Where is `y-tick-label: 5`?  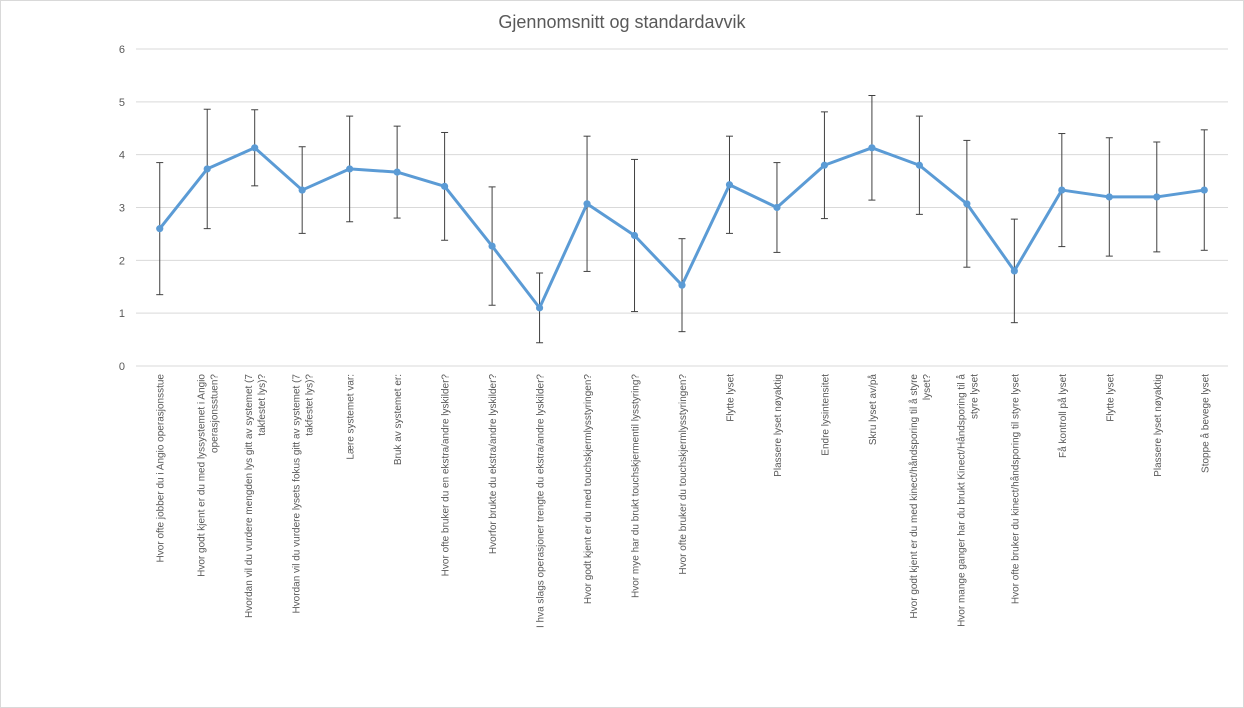 y-tick-label: 5 is located at coordinates (122, 103).